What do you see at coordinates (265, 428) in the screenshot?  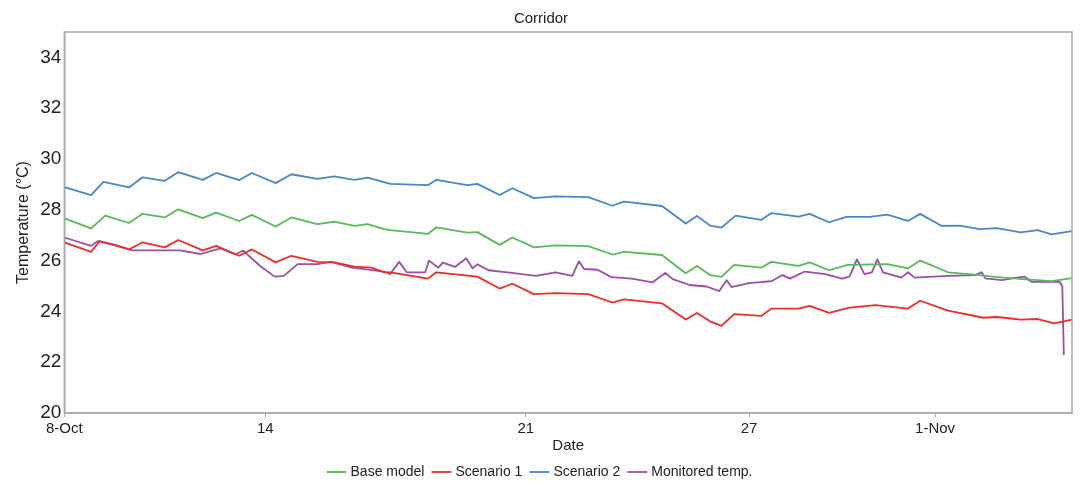 I see `x-tick-label: 14` at bounding box center [265, 428].